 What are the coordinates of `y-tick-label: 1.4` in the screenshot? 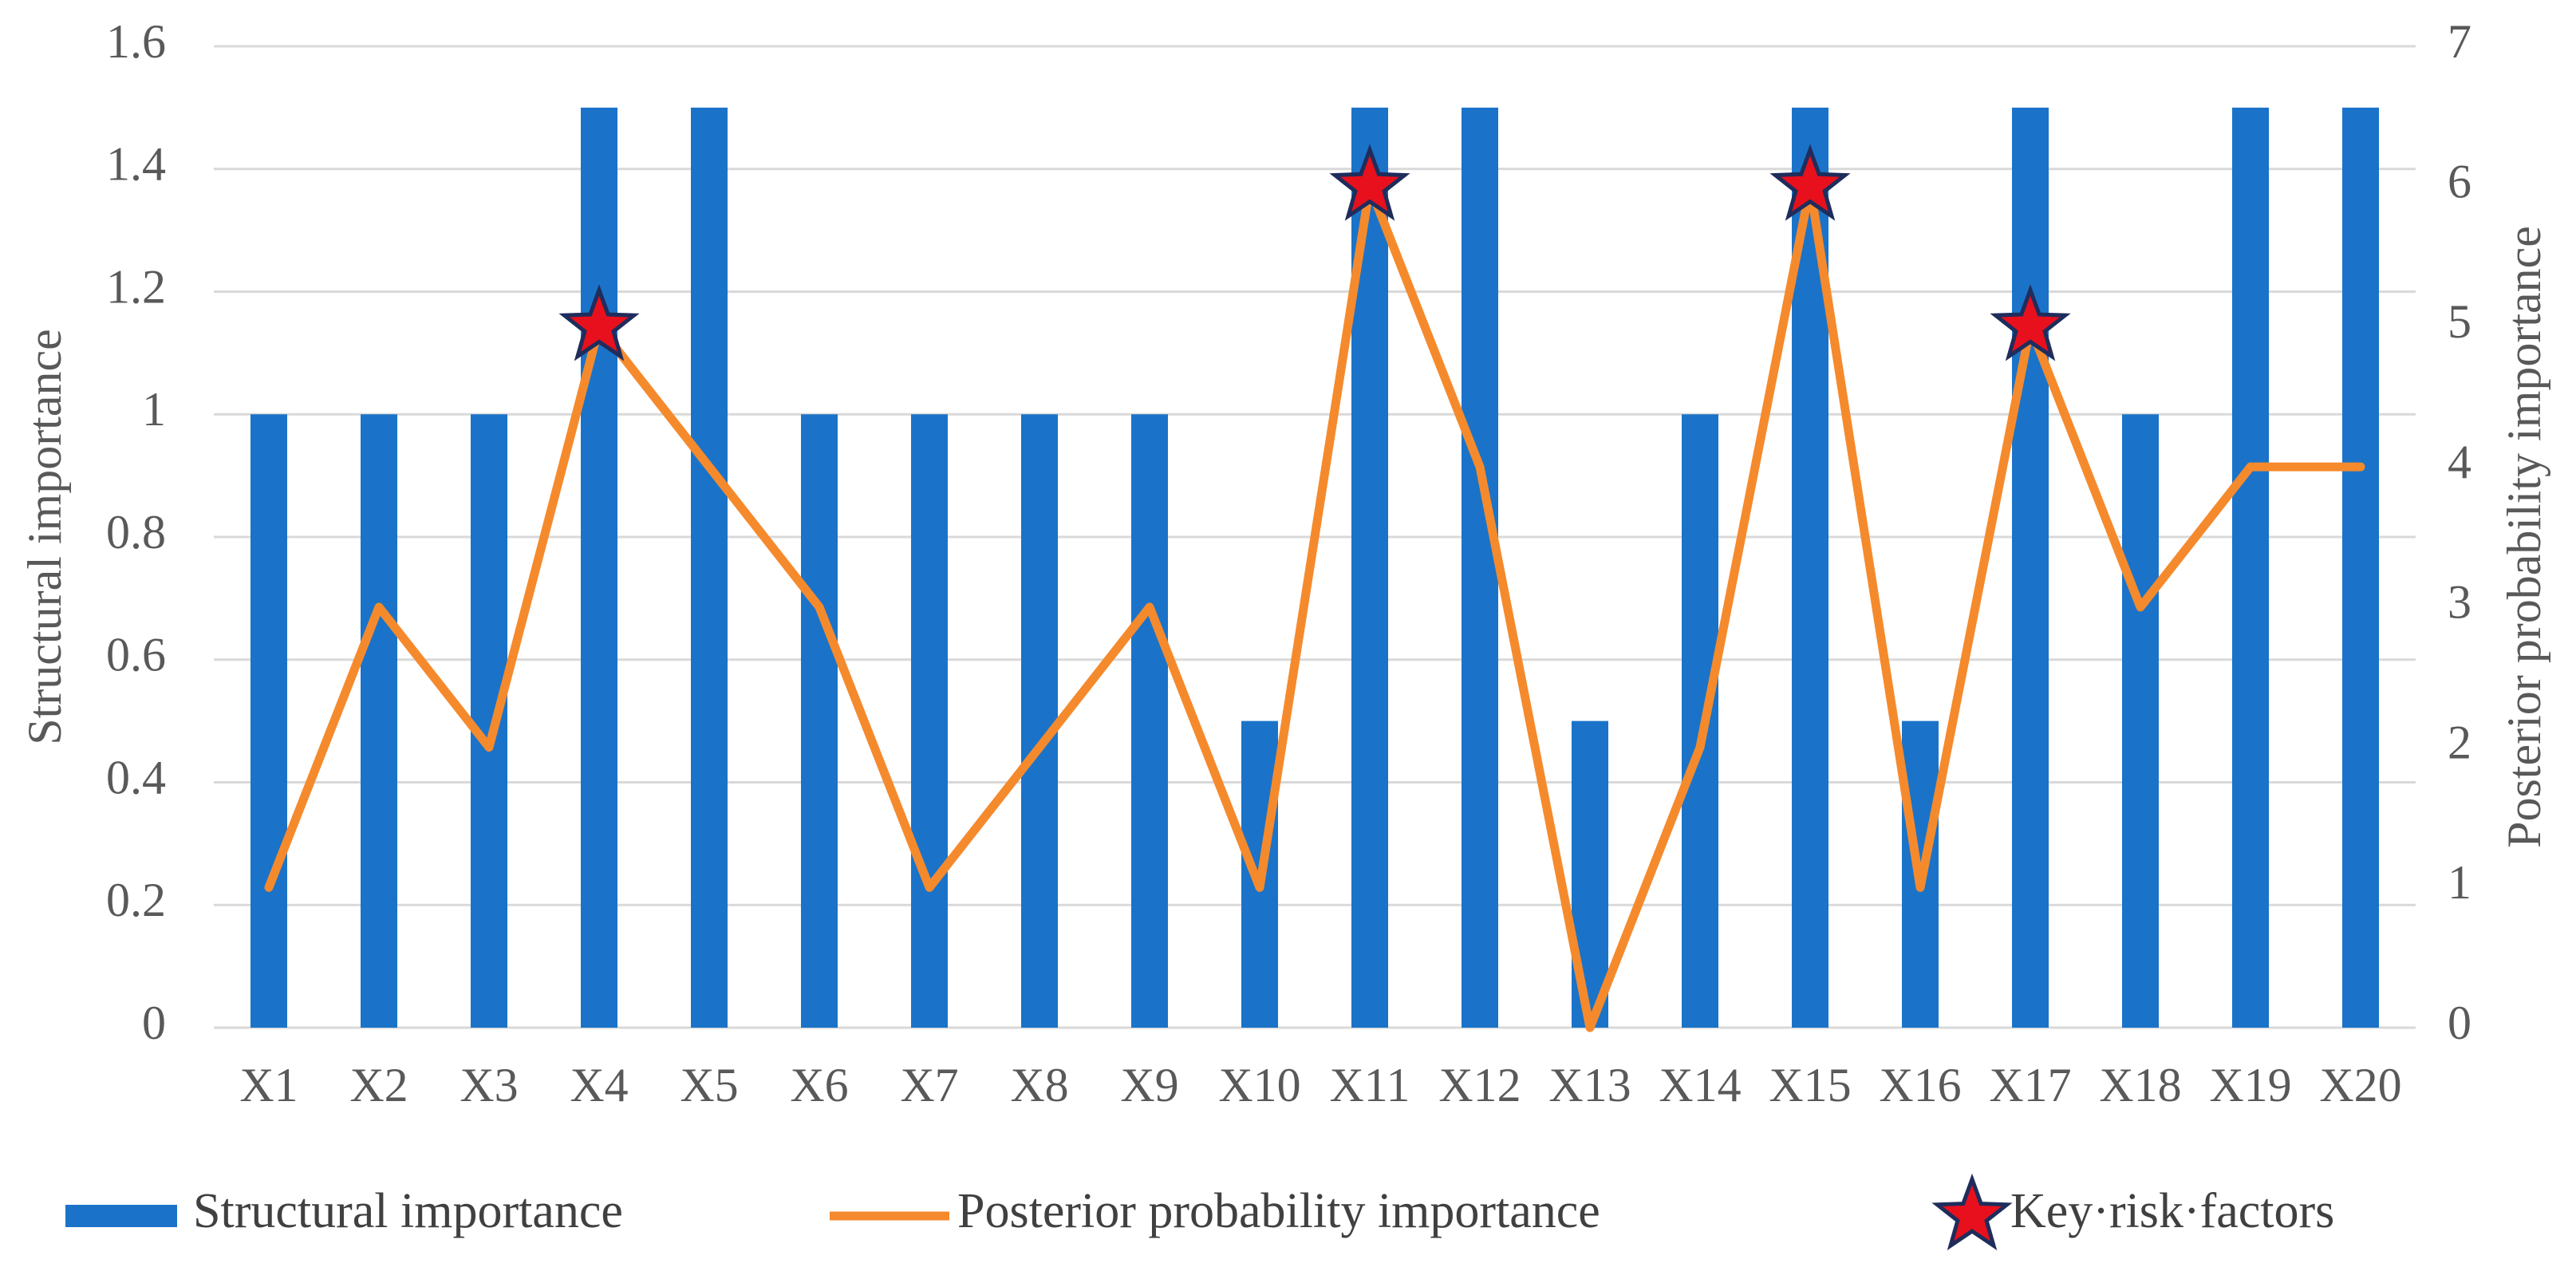 It's located at (136, 164).